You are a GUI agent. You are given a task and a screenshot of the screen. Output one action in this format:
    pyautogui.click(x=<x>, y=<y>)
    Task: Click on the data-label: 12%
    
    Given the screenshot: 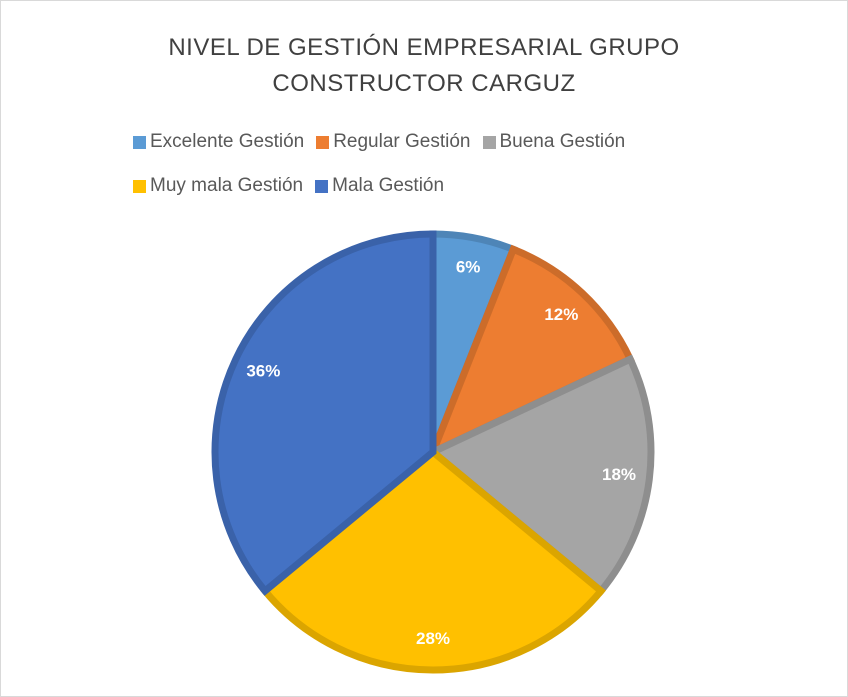 What is the action you would take?
    pyautogui.click(x=561, y=314)
    